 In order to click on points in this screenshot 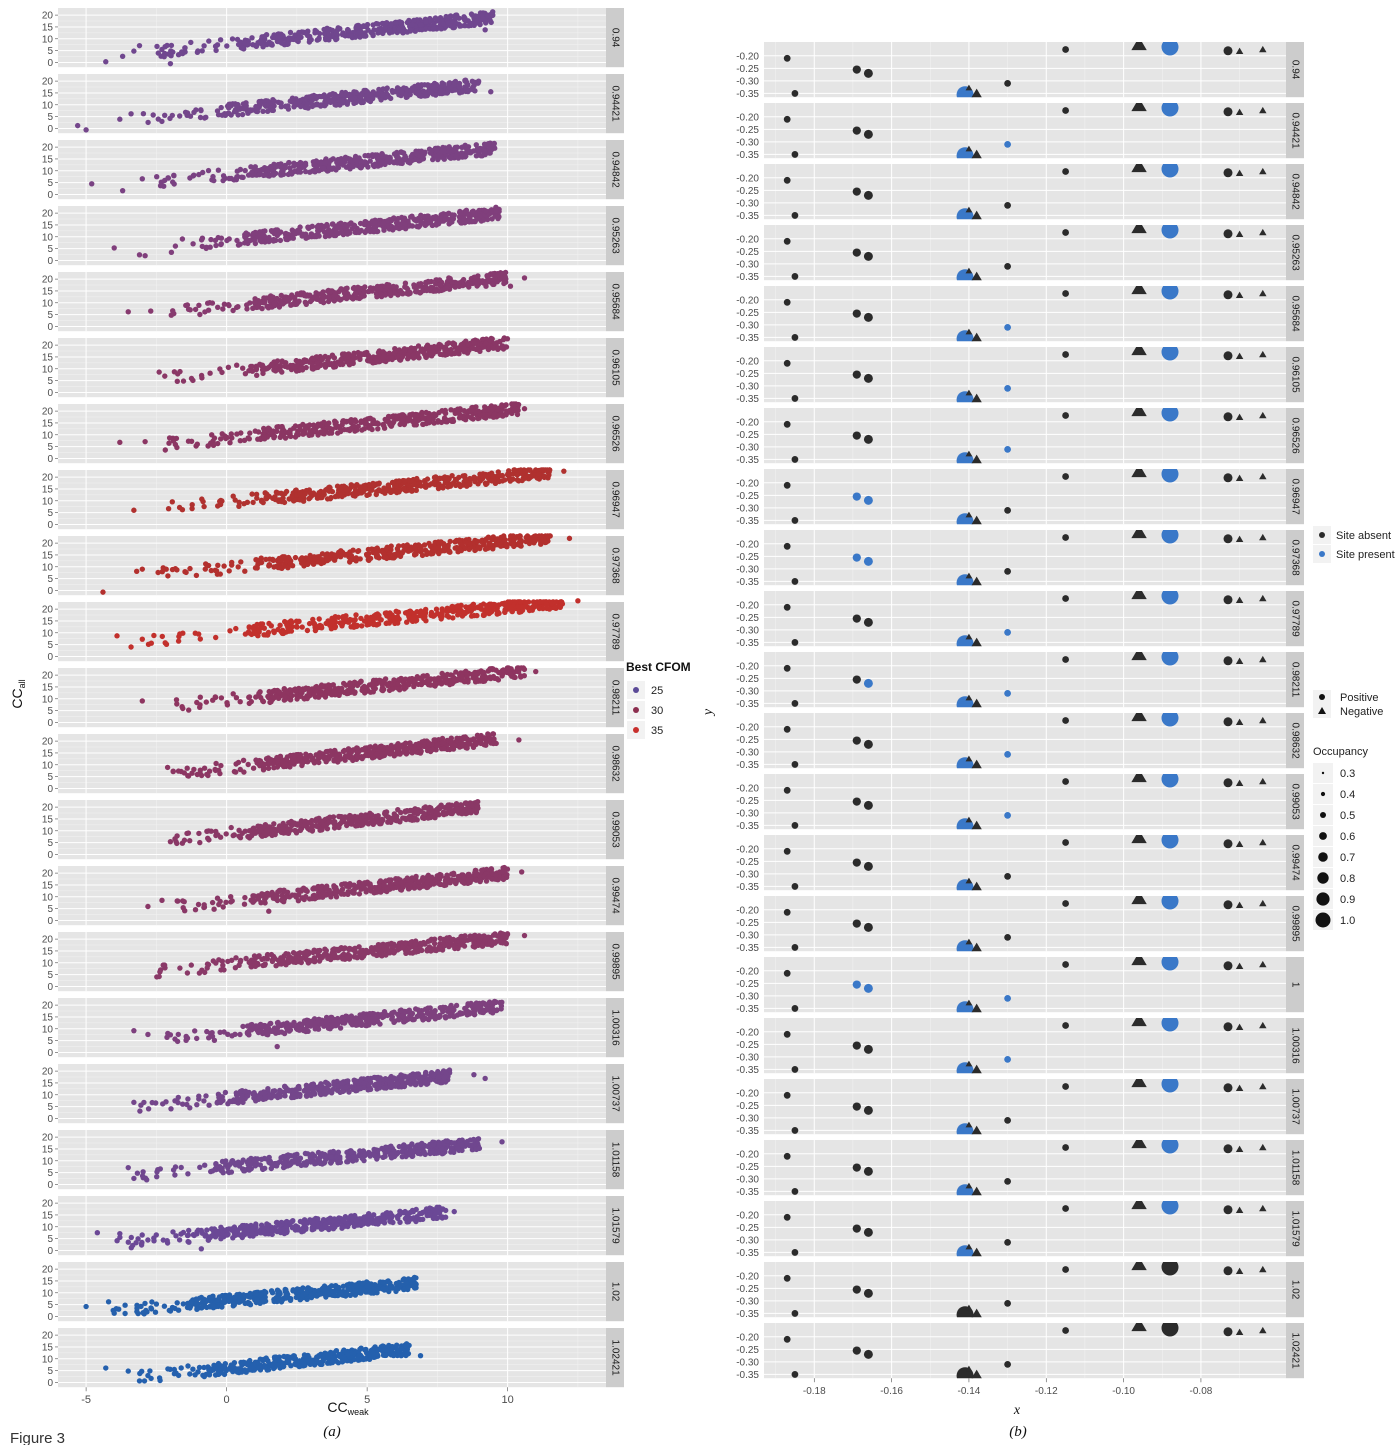, I will do `click(284, 105)`.